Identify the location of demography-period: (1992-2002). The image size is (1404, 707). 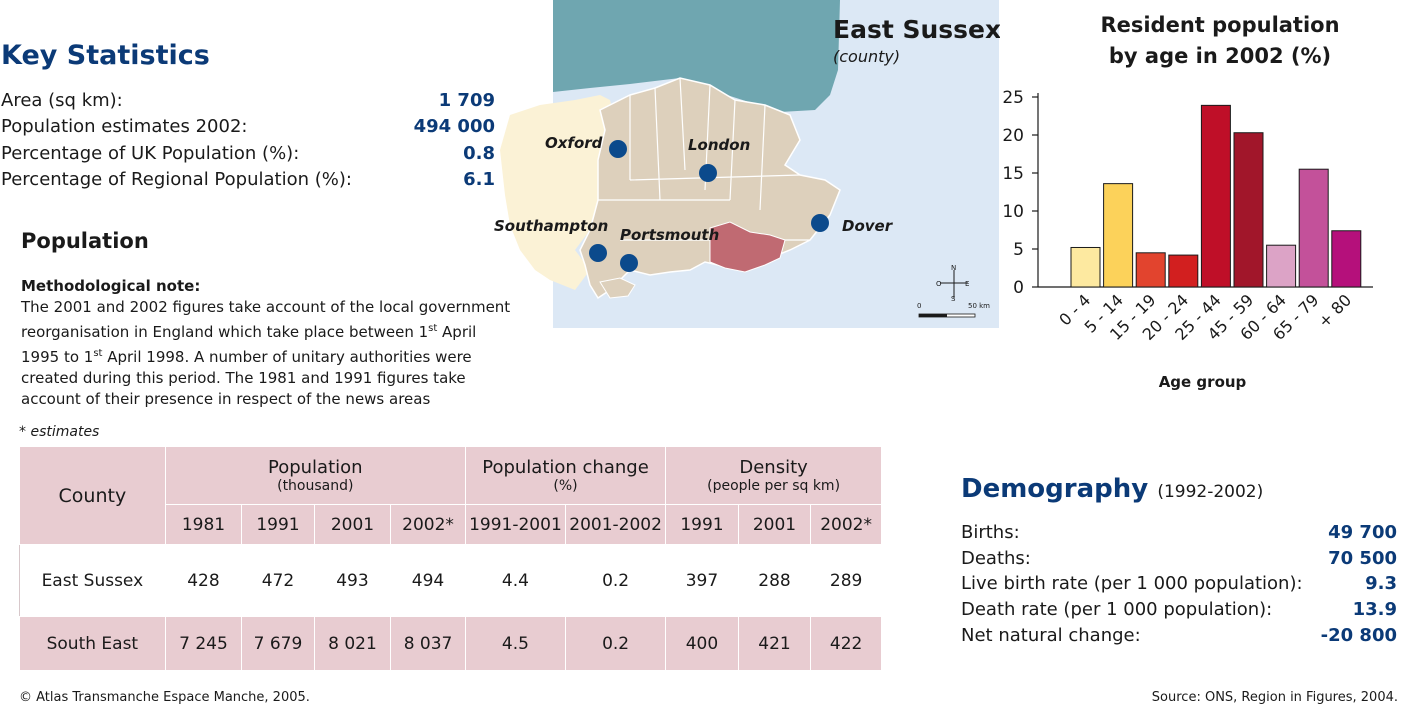
(1210, 492).